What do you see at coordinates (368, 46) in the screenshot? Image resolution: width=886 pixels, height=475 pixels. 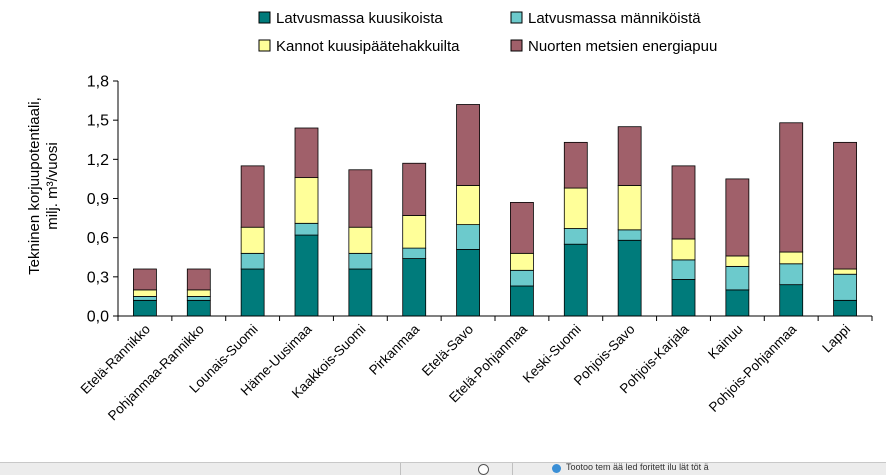 I see `legend-label: Kannot kuusipäätehakkuilta` at bounding box center [368, 46].